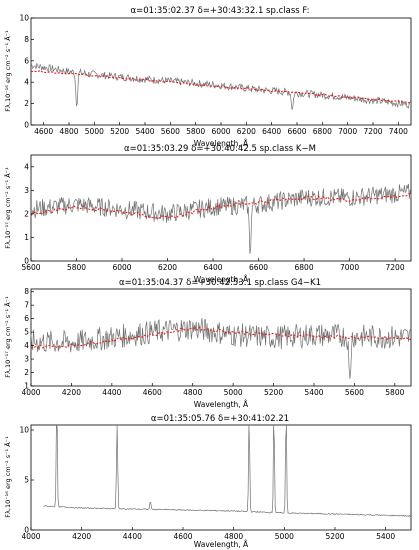 The width and height of the screenshot is (419, 550). Describe the element at coordinates (220, 11) in the screenshot. I see `panel-title: α=01:35:02.37 δ=+30:43:32.1 sp.class F:` at that location.